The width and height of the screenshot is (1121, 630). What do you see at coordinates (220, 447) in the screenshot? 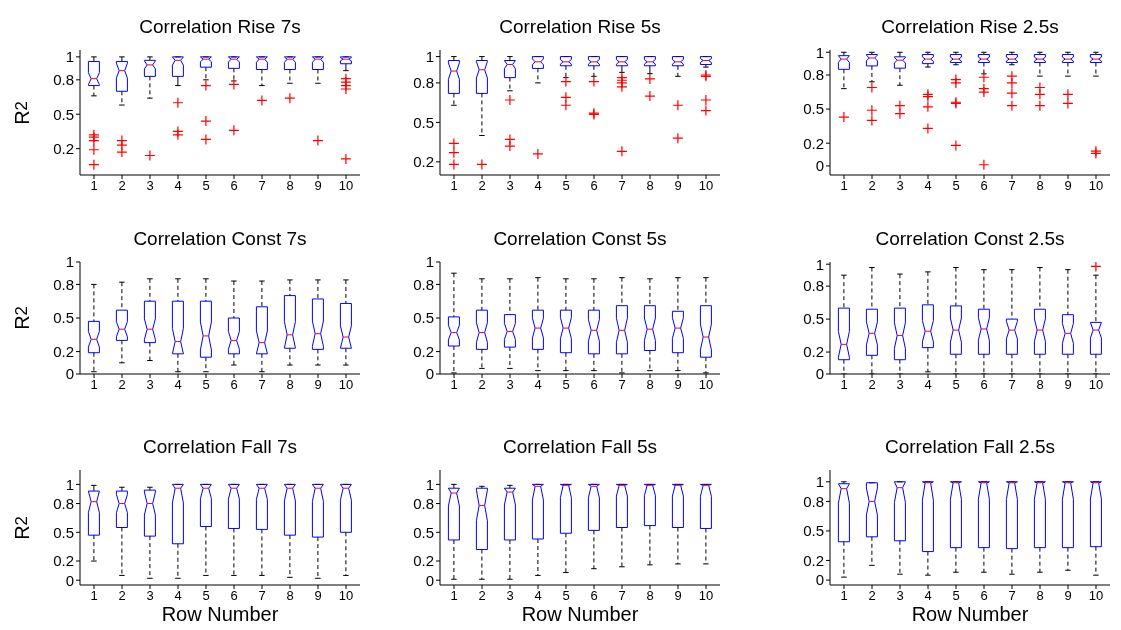
I see `chart-title: Correlation Fall 7s` at bounding box center [220, 447].